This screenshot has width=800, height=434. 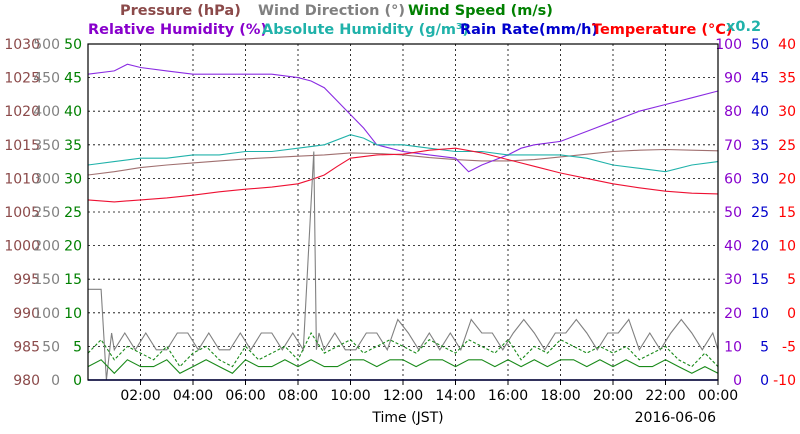 I want to click on y-tick-label-temperature: 15, so click(x=787, y=213).